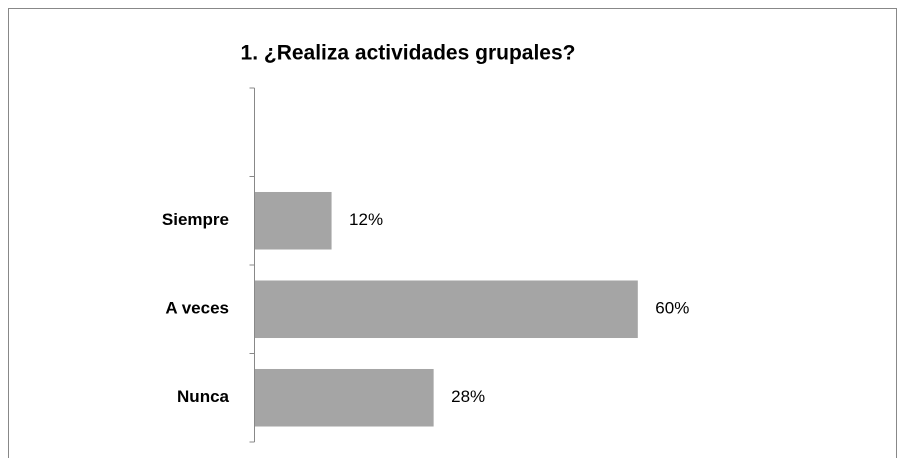 The image size is (905, 458). Describe the element at coordinates (672, 308) in the screenshot. I see `value-label: 60%` at that location.